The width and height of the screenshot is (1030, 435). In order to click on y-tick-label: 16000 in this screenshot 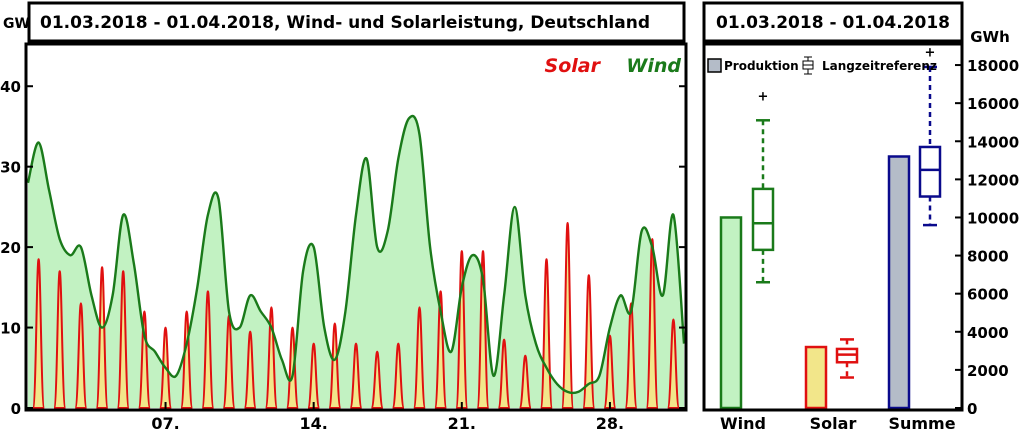, I will do `click(993, 104)`.